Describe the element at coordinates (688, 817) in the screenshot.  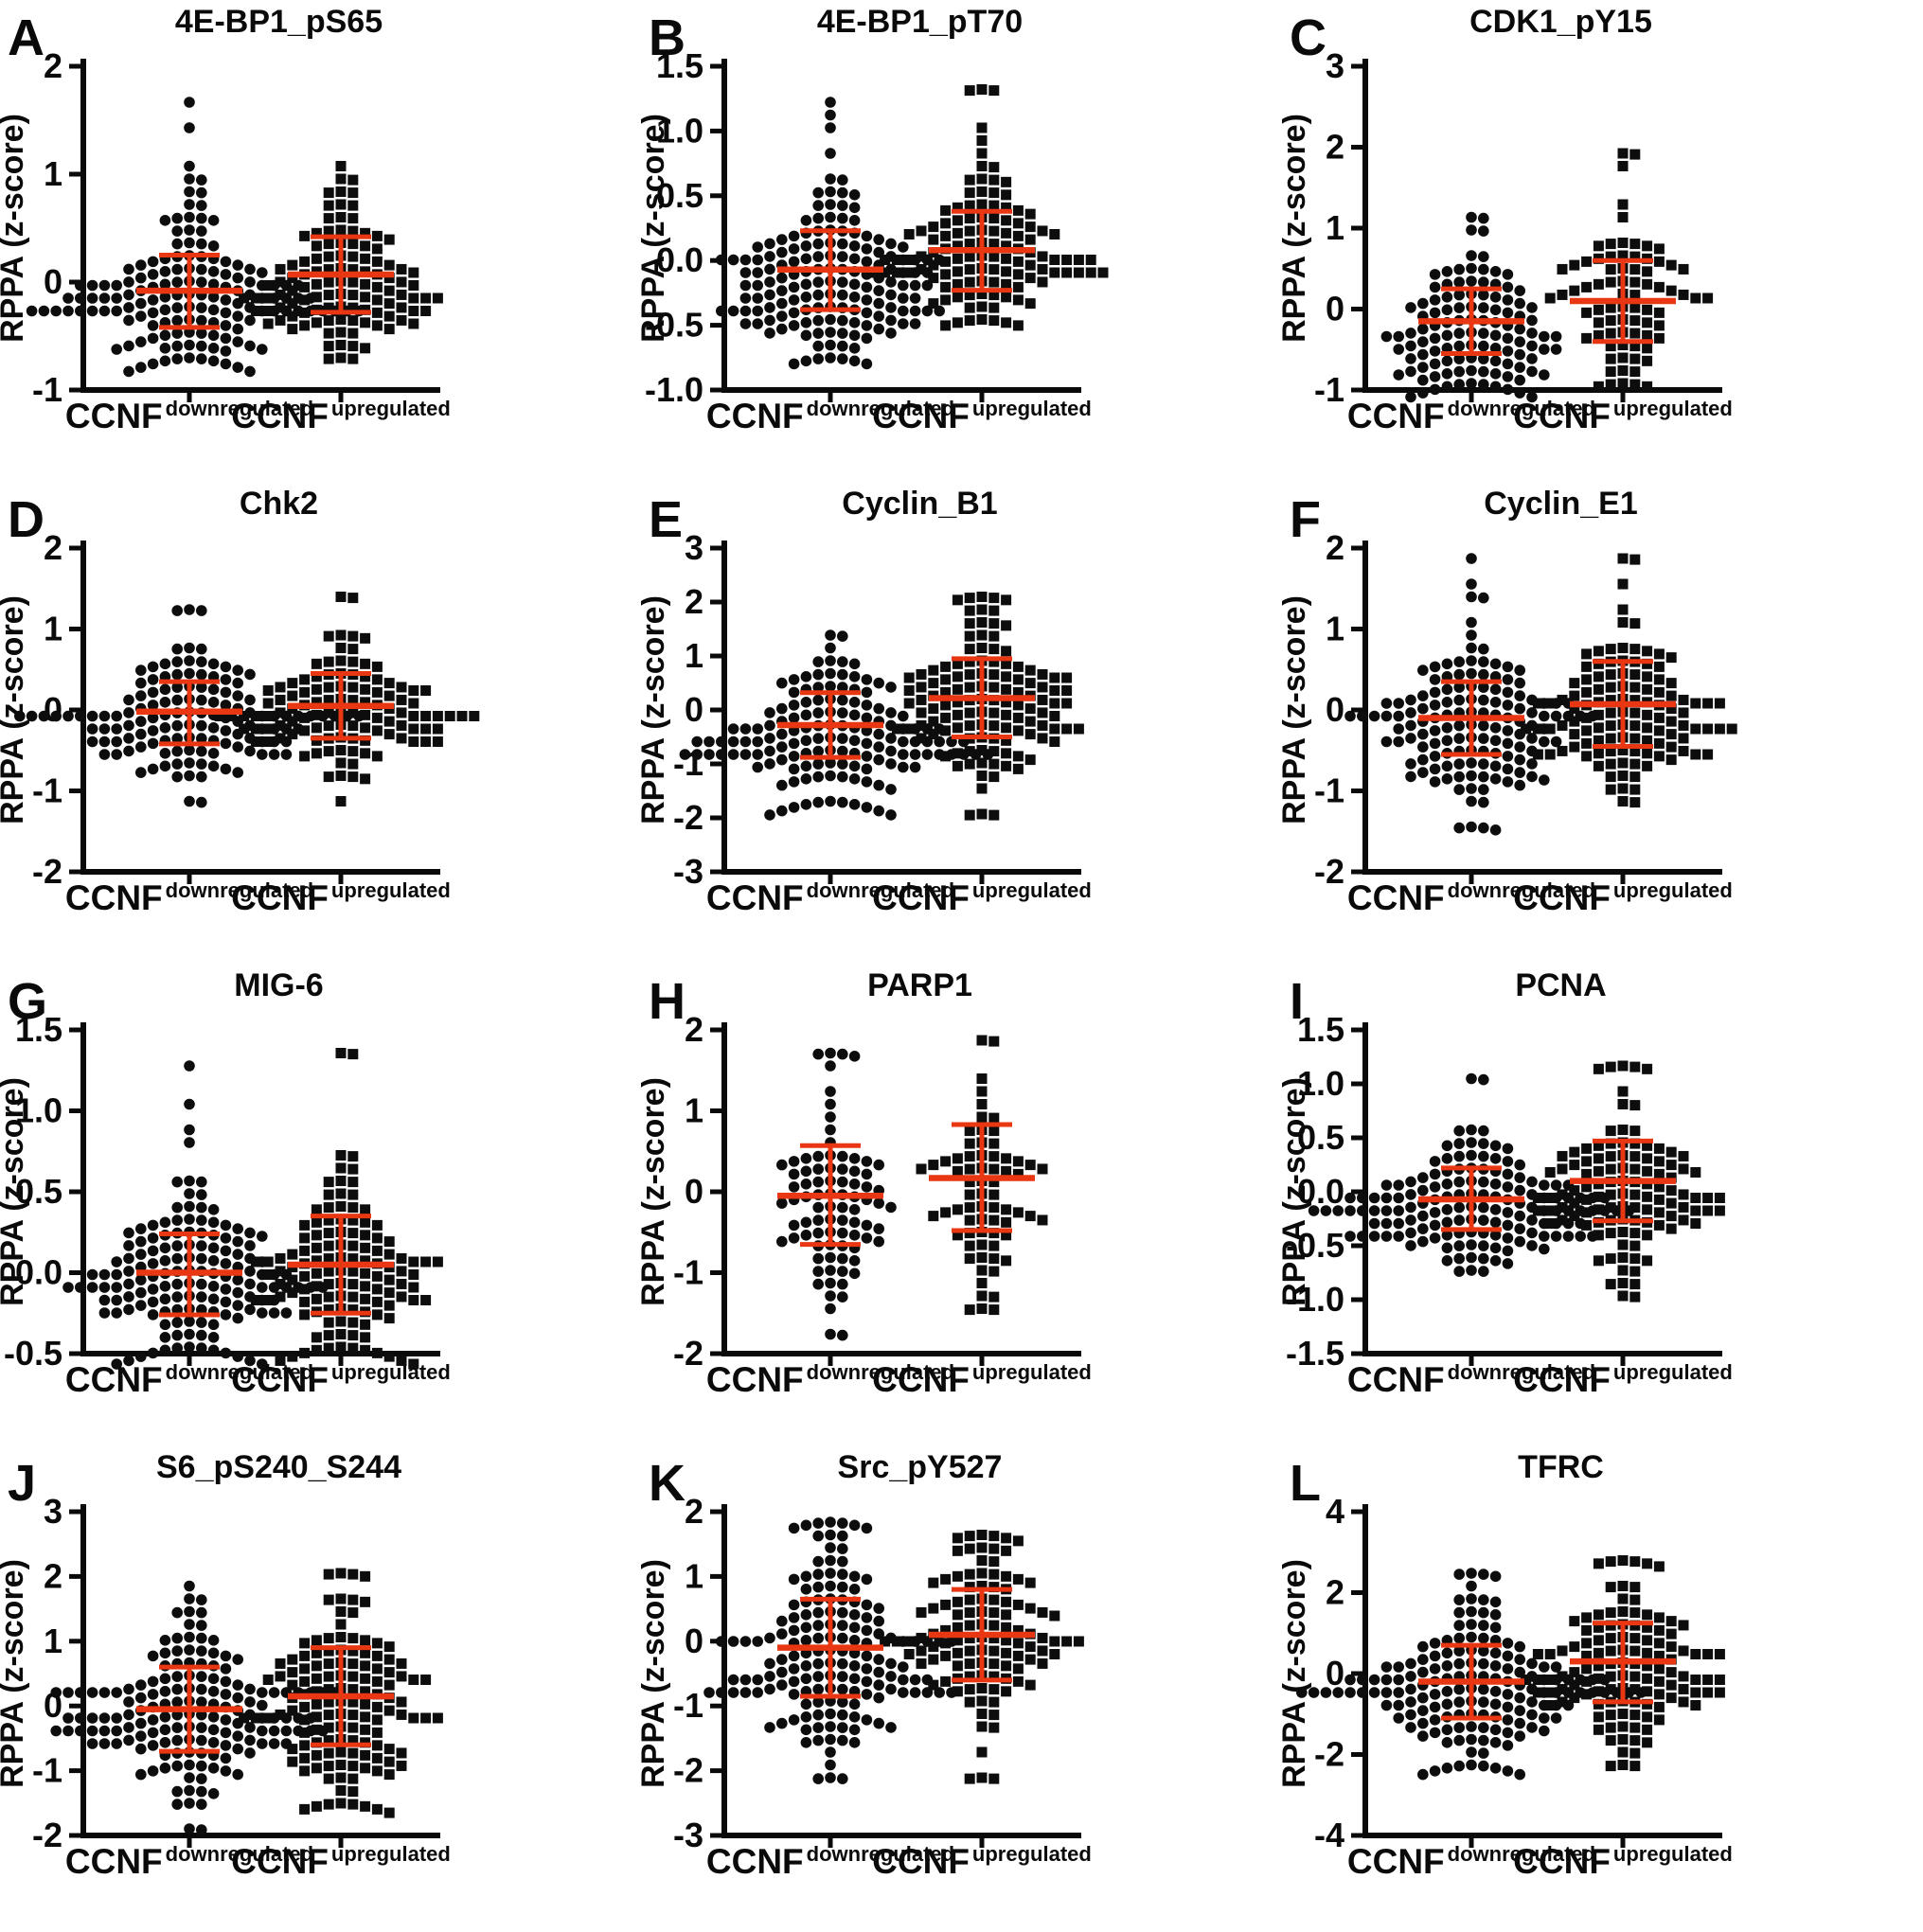
I see `y-tick-label: -2` at that location.